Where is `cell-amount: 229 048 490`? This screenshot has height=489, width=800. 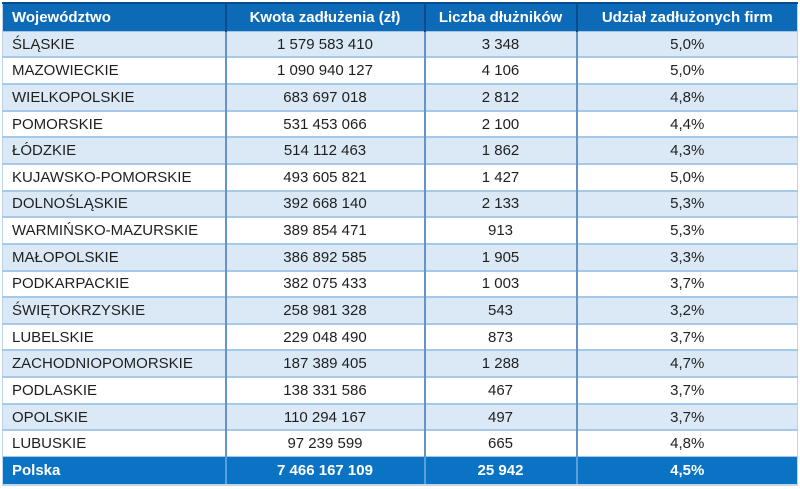 cell-amount: 229 048 490 is located at coordinates (324, 336).